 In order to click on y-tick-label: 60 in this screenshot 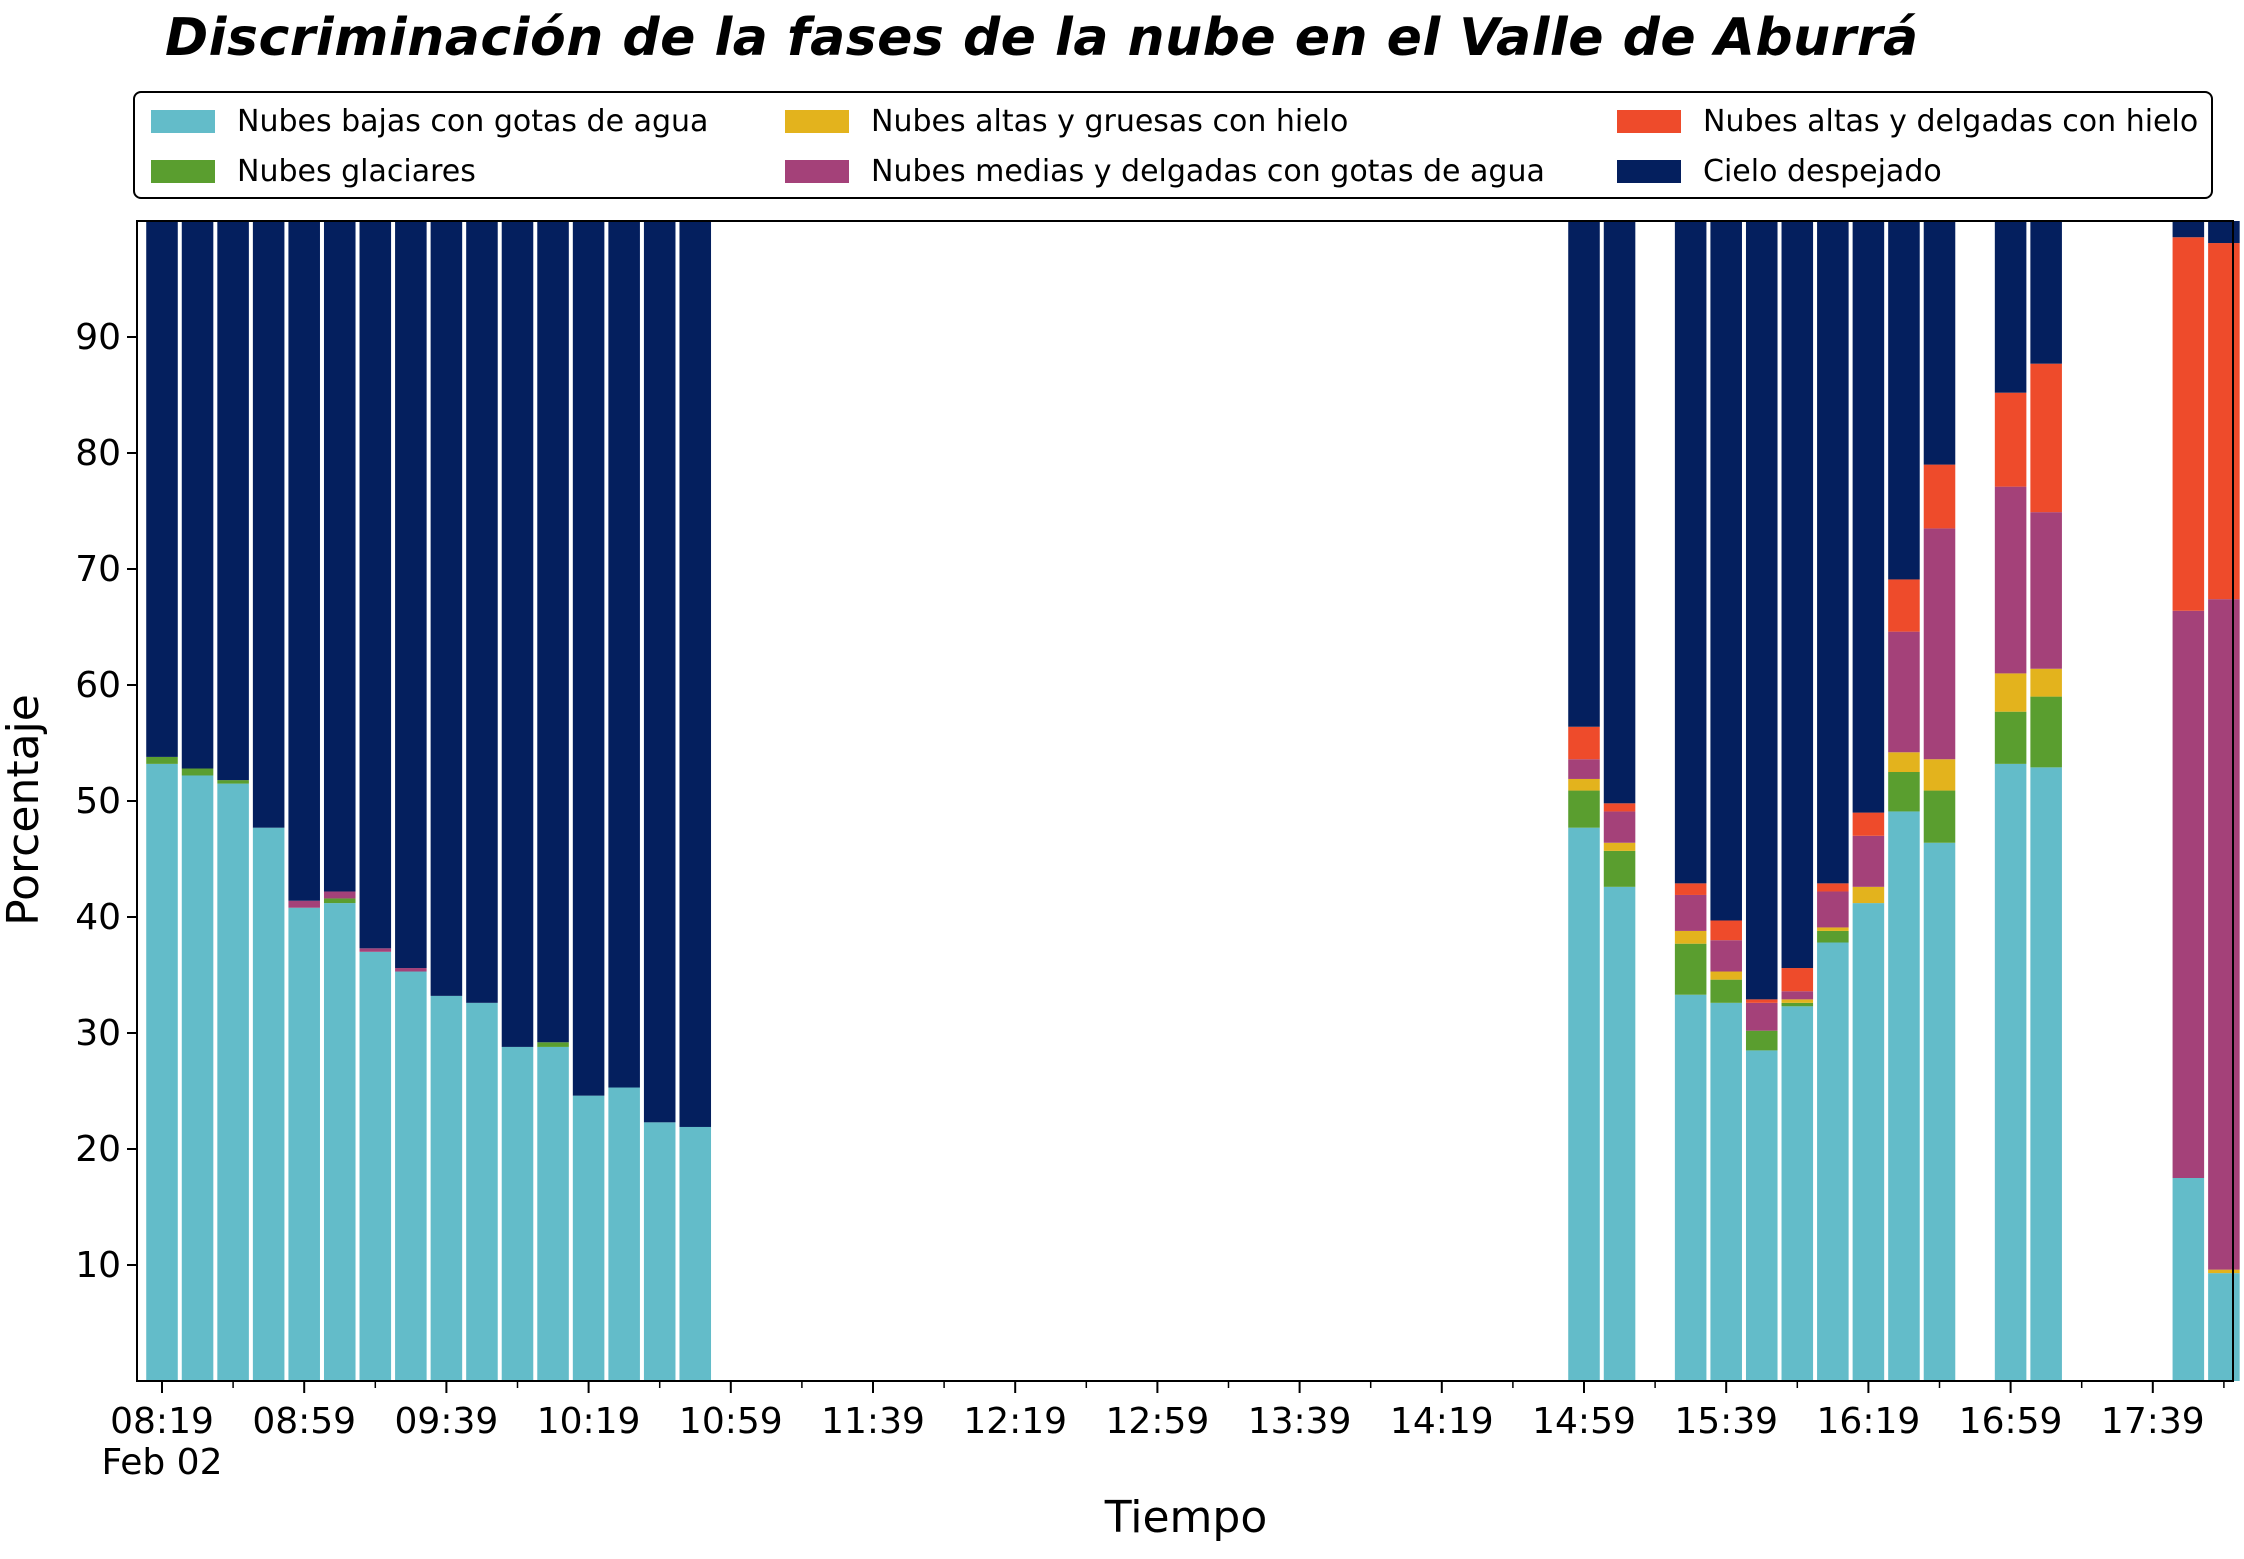, I will do `click(98, 685)`.